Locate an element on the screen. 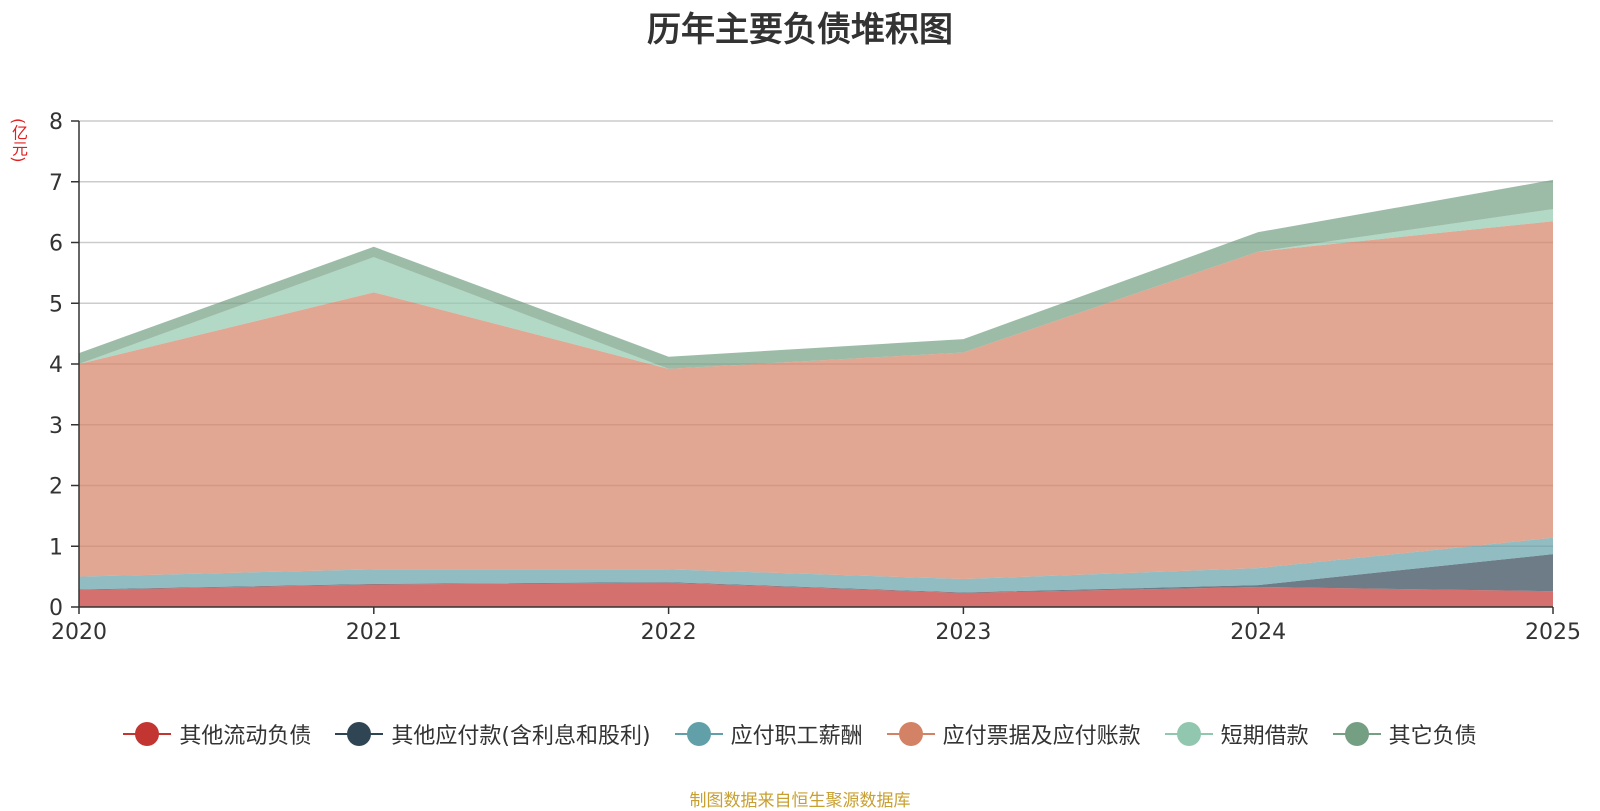 Image resolution: width=1600 pixels, height=811 pixels. x-tick-label: 2020 is located at coordinates (79, 632).